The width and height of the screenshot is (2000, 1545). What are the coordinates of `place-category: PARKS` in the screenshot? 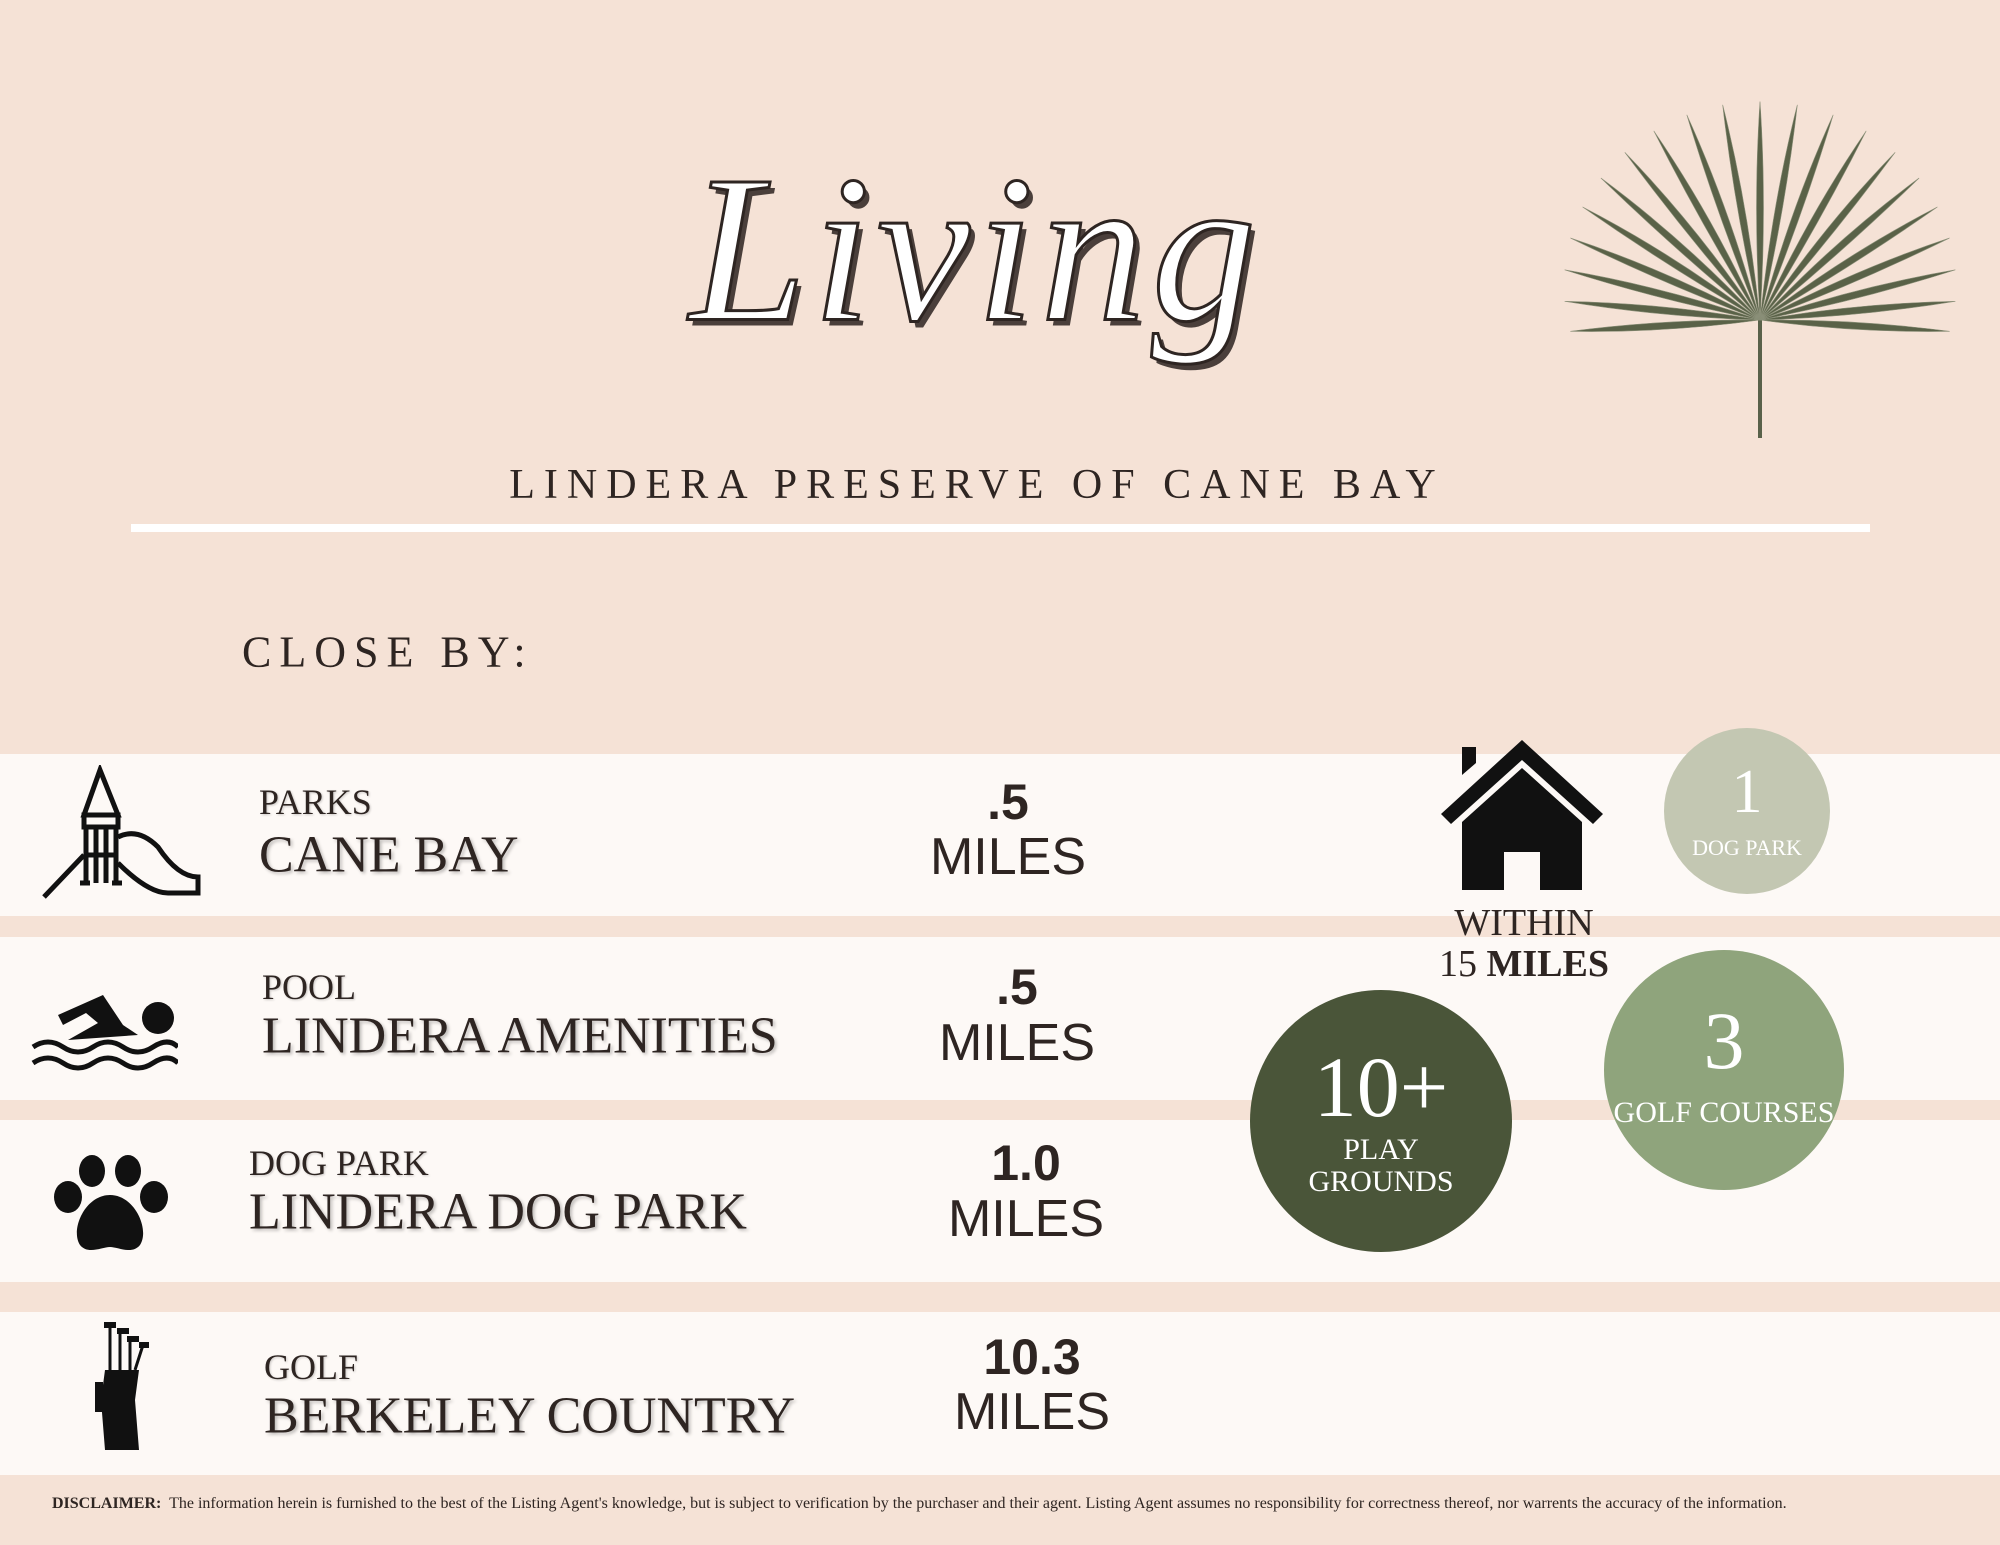 It's located at (315, 802).